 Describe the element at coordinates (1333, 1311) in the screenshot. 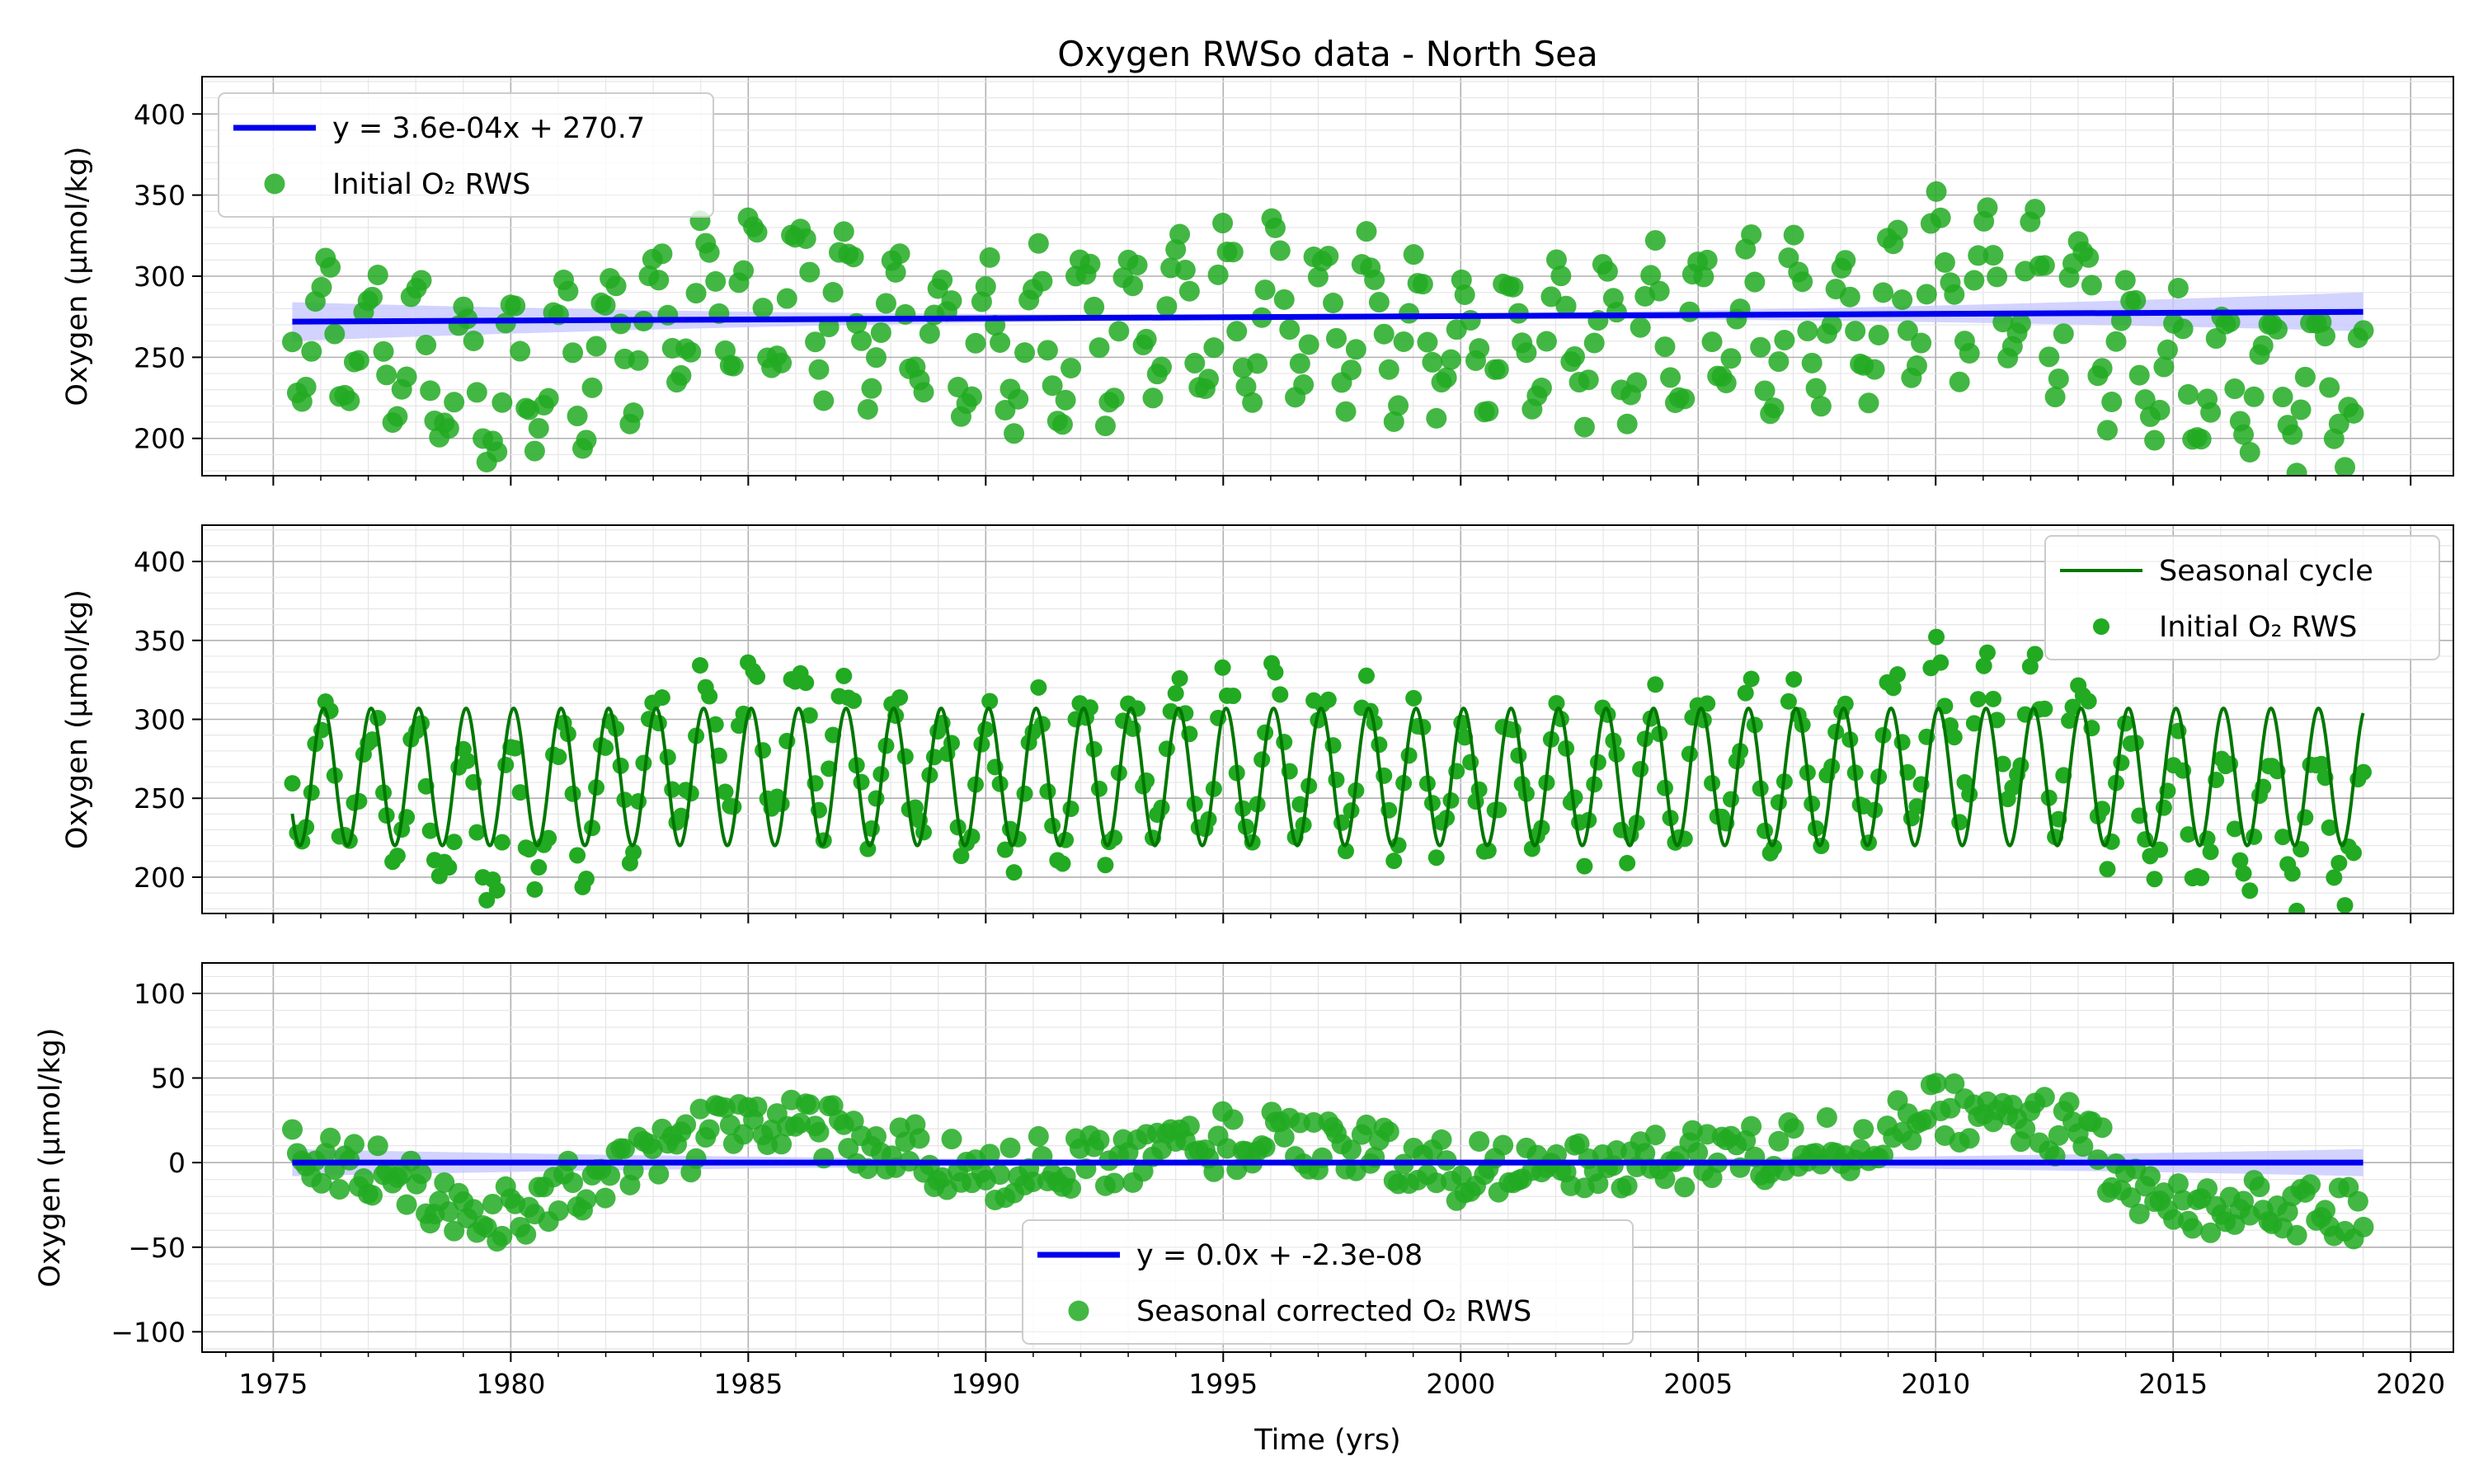

I see `legend-label: Seasonal corrected O₂ RWS` at that location.